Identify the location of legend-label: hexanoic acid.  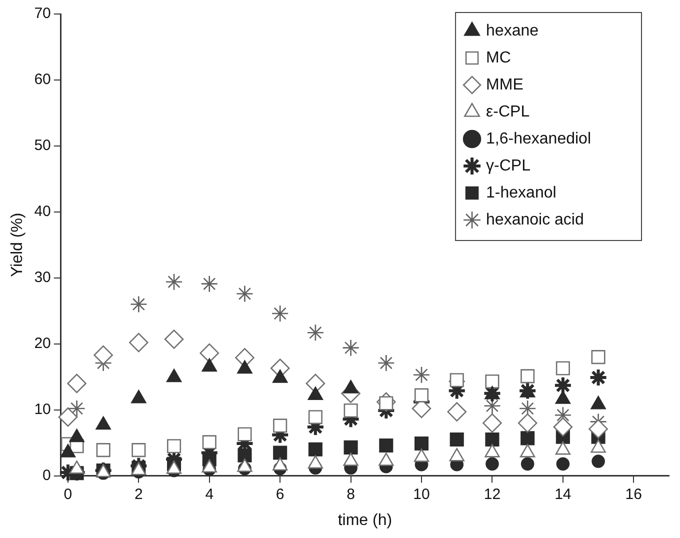
(535, 219).